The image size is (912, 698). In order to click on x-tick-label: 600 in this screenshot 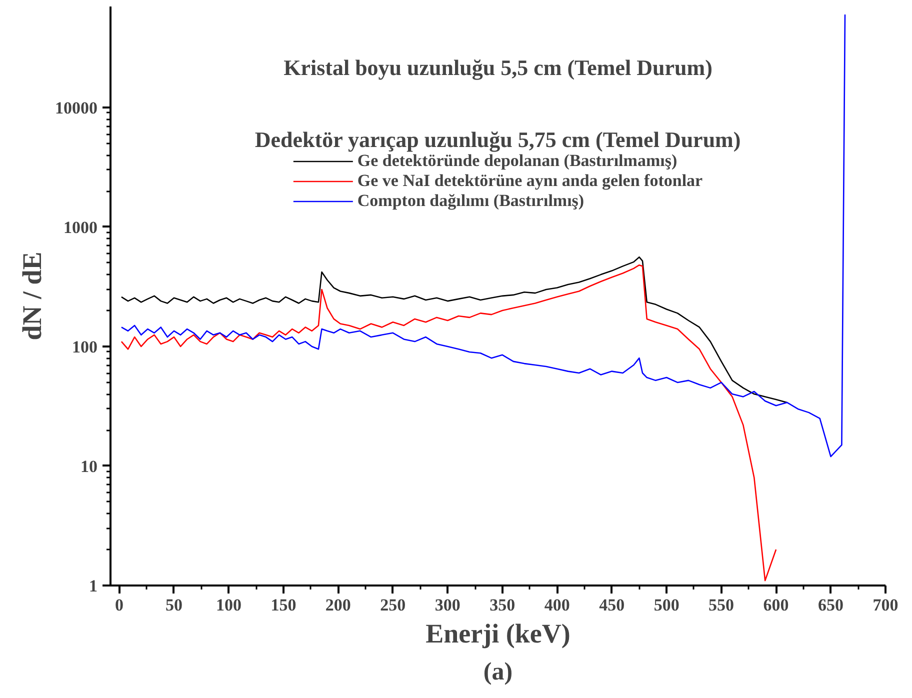, I will do `click(776, 605)`.